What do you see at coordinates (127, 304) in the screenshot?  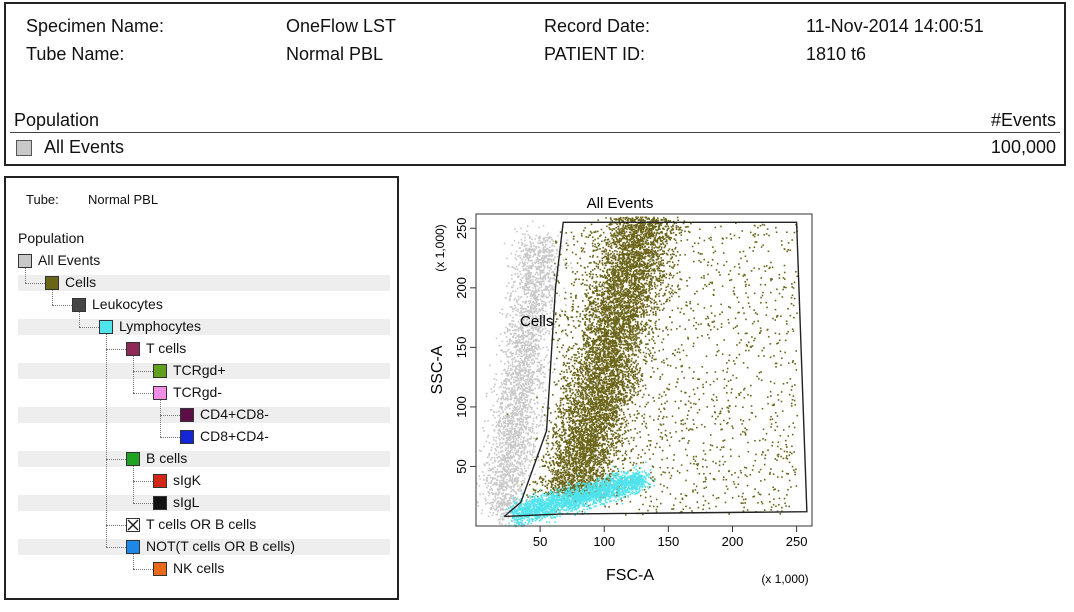 I see `tree-node-label: Leukocytes` at bounding box center [127, 304].